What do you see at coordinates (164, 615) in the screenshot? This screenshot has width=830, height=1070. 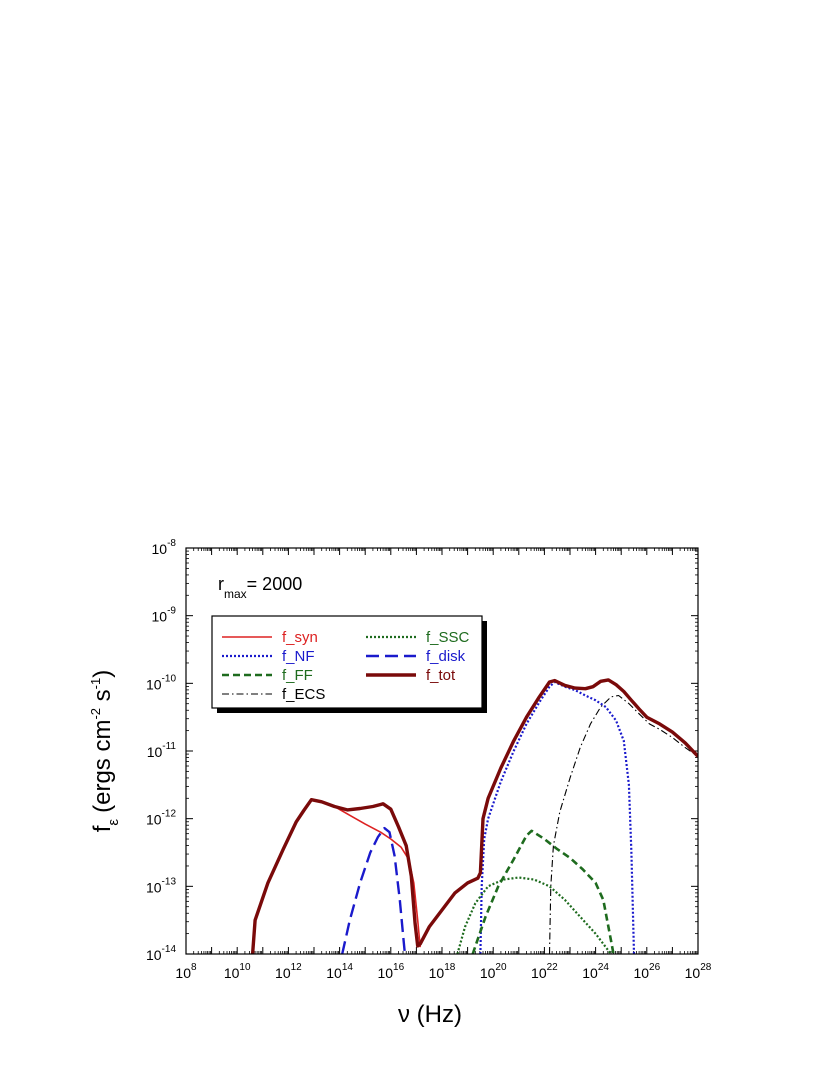 I see `y-tick-label: 10⁻⁹` at bounding box center [164, 615].